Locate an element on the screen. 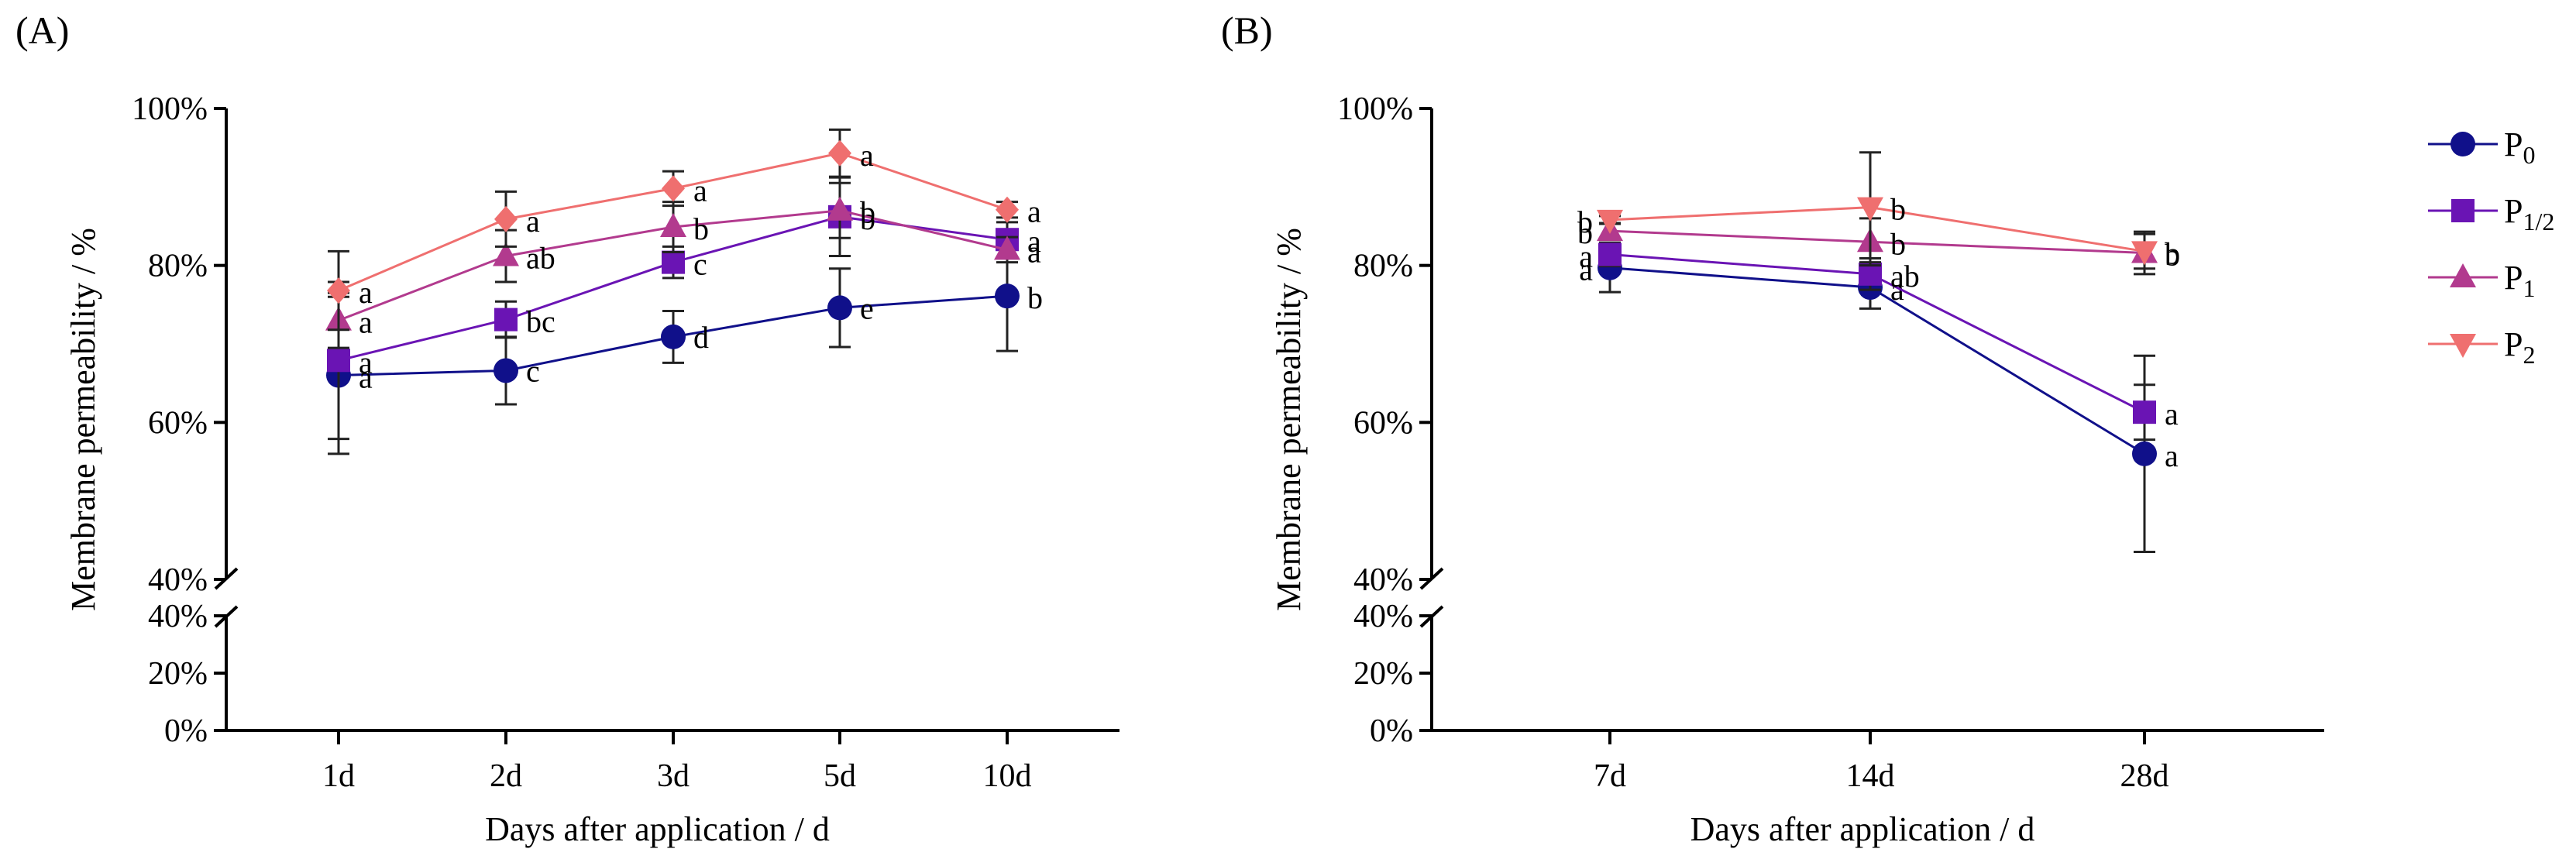  x-tick-label: 1d is located at coordinates (338, 776).